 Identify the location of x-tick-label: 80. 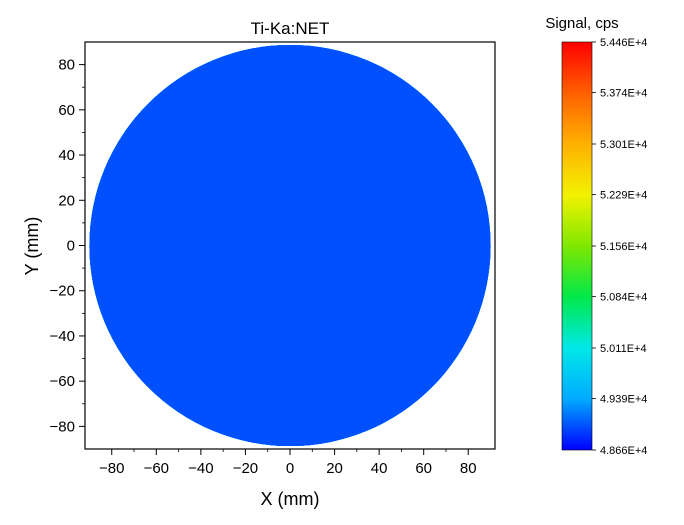
(468, 468).